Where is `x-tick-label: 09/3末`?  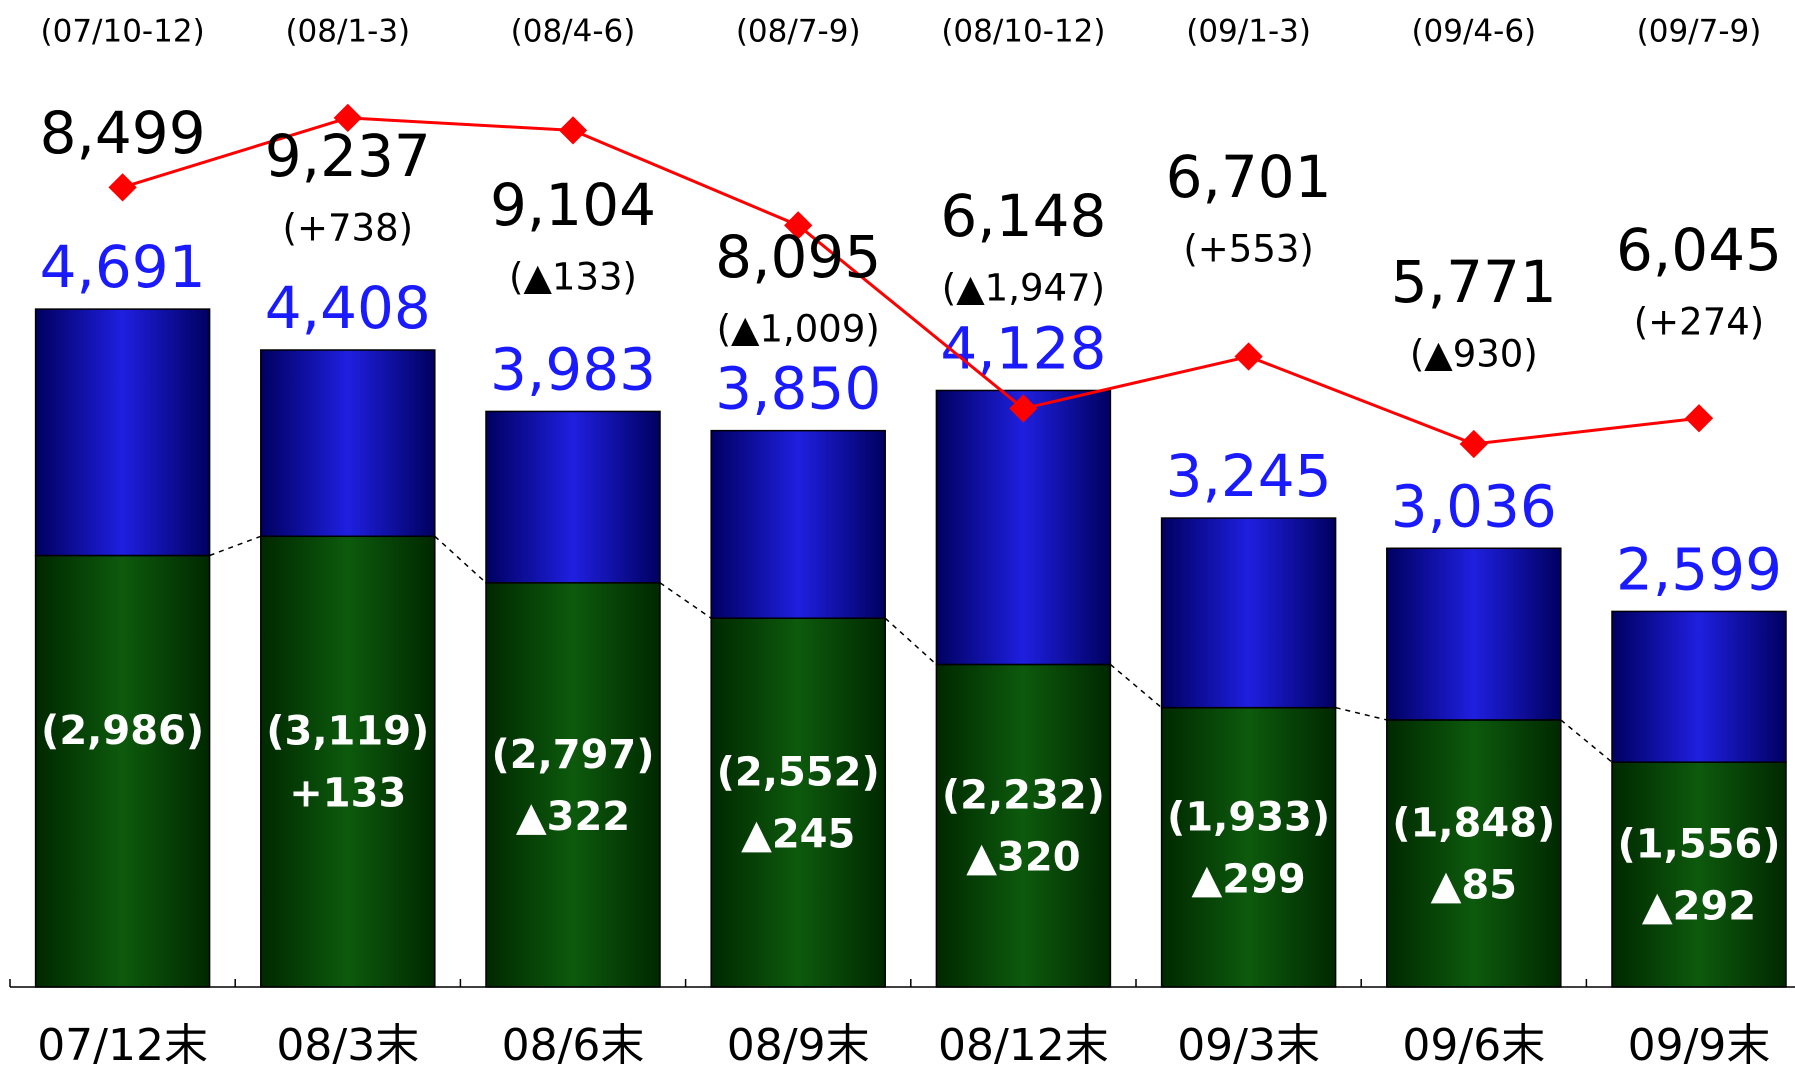
x-tick-label: 09/3末 is located at coordinates (1248, 1045).